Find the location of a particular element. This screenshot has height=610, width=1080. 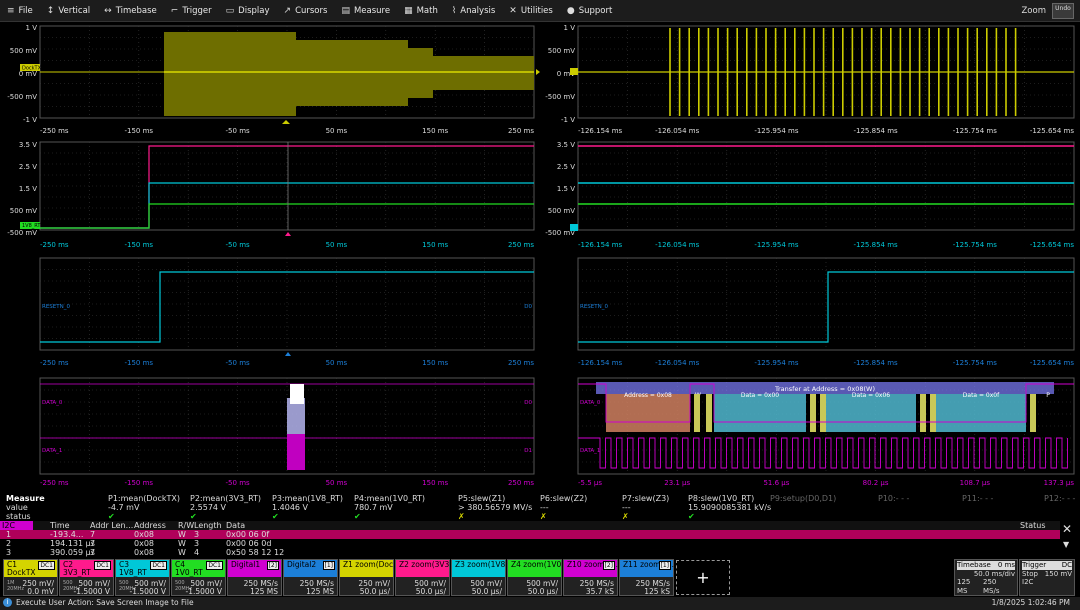

utilities-menu: ✕ Utilities is located at coordinates (531, 11).